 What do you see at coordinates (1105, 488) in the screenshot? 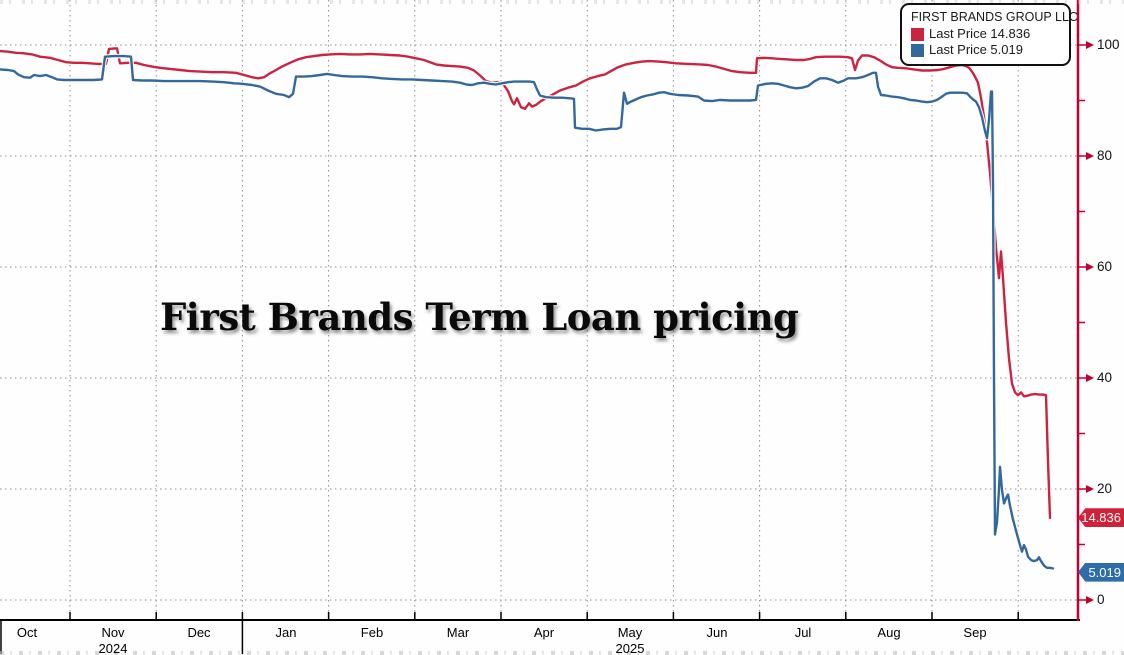
I see `y-axis-tick-label: 20` at bounding box center [1105, 488].